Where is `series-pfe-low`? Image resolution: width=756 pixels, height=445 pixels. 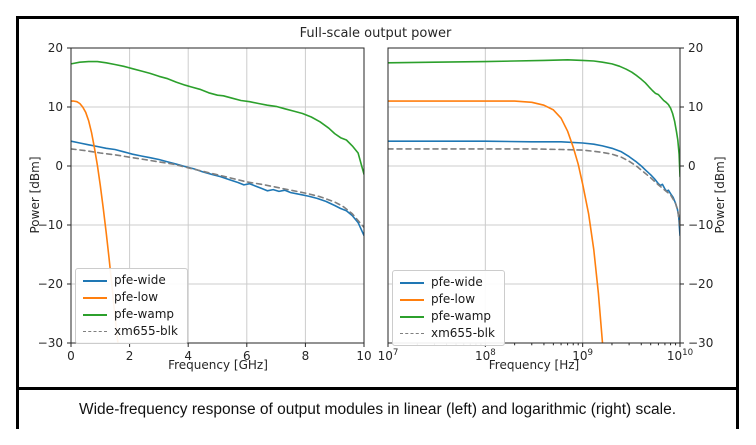
series-pfe-low is located at coordinates (95, 221).